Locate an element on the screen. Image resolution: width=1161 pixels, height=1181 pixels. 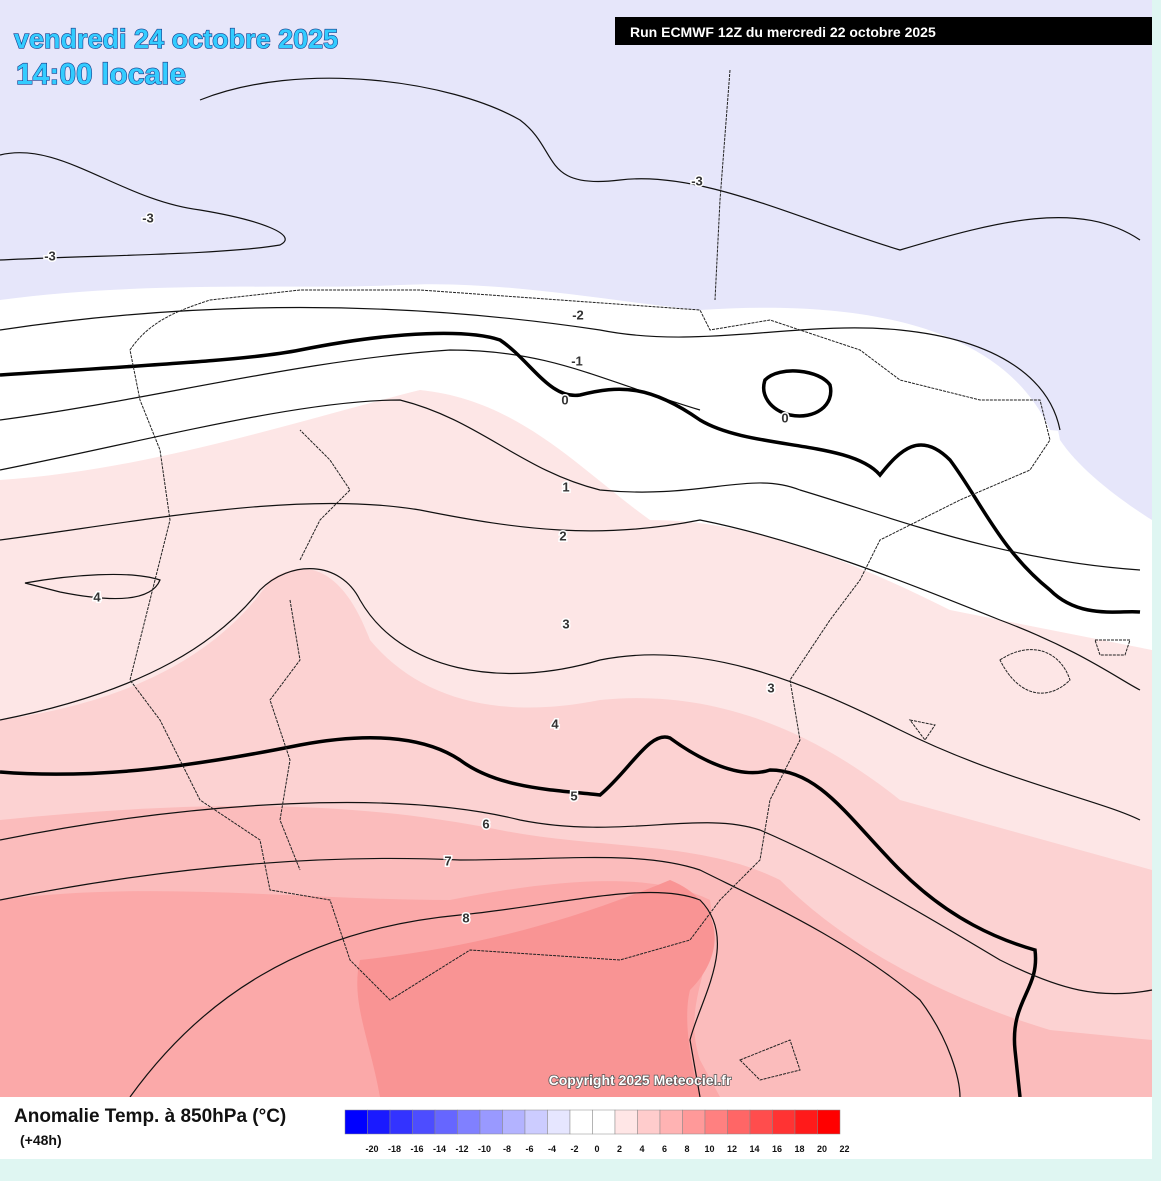
scale-tick-label: -20 is located at coordinates (371, 1149).